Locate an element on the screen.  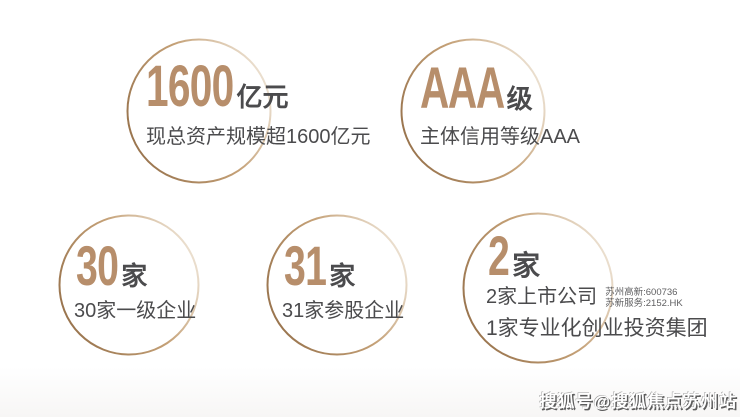
stat-tier1-enterprises: 30 家 30家一级企业 is located at coordinates (188, 294).